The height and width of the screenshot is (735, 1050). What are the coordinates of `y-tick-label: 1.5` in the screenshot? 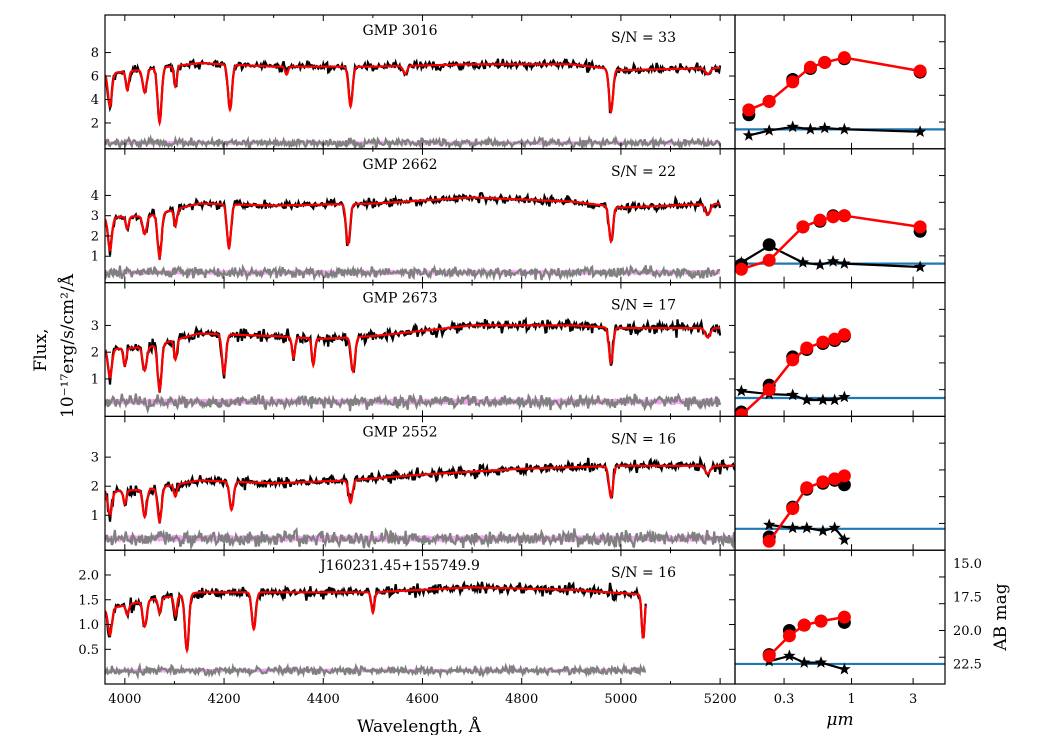 It's located at (88, 600).